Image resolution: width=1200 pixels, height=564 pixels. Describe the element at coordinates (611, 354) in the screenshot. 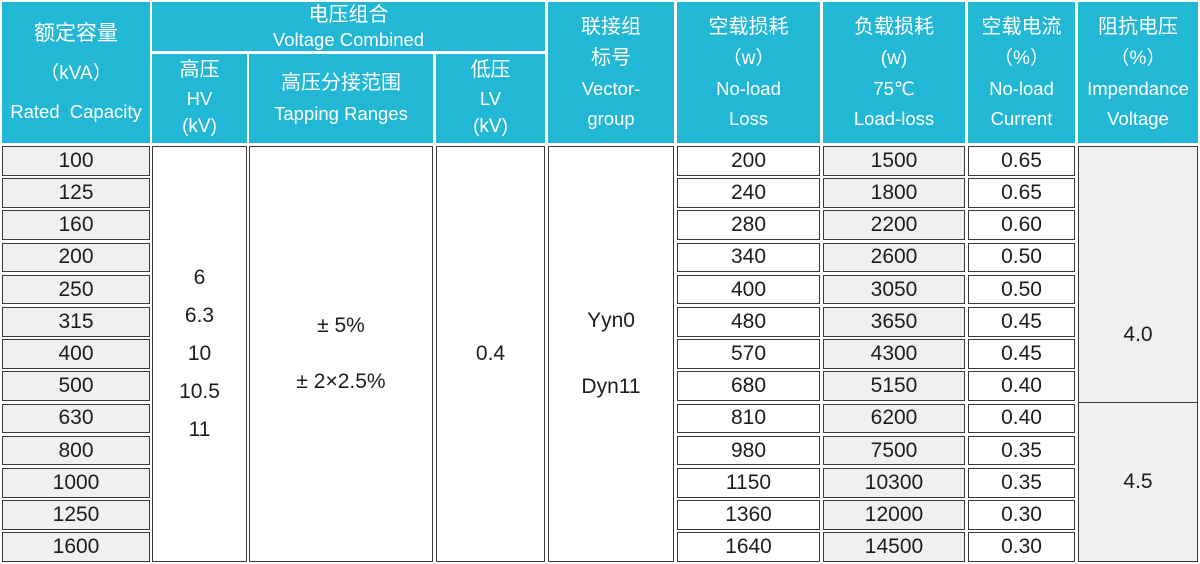

I see `vector-group-cell: Yyn0 Dyn11` at that location.